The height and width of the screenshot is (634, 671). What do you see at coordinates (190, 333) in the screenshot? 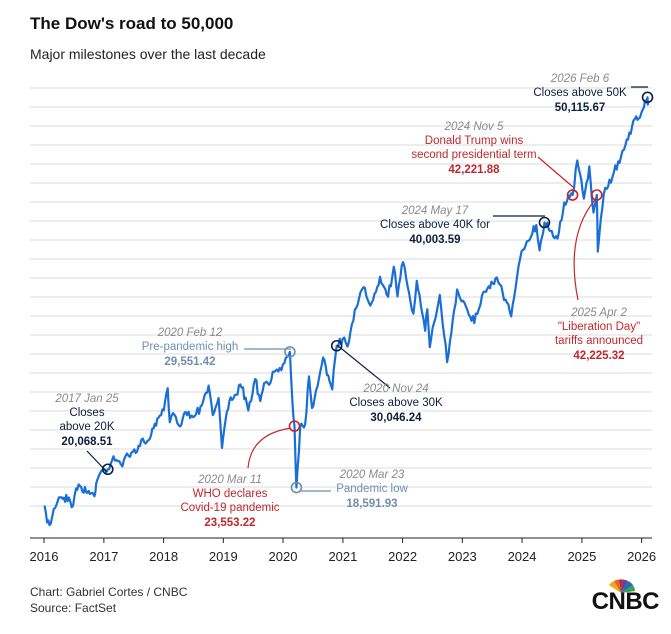
I see `annotation-date: 2020 Feb 12` at bounding box center [190, 333].